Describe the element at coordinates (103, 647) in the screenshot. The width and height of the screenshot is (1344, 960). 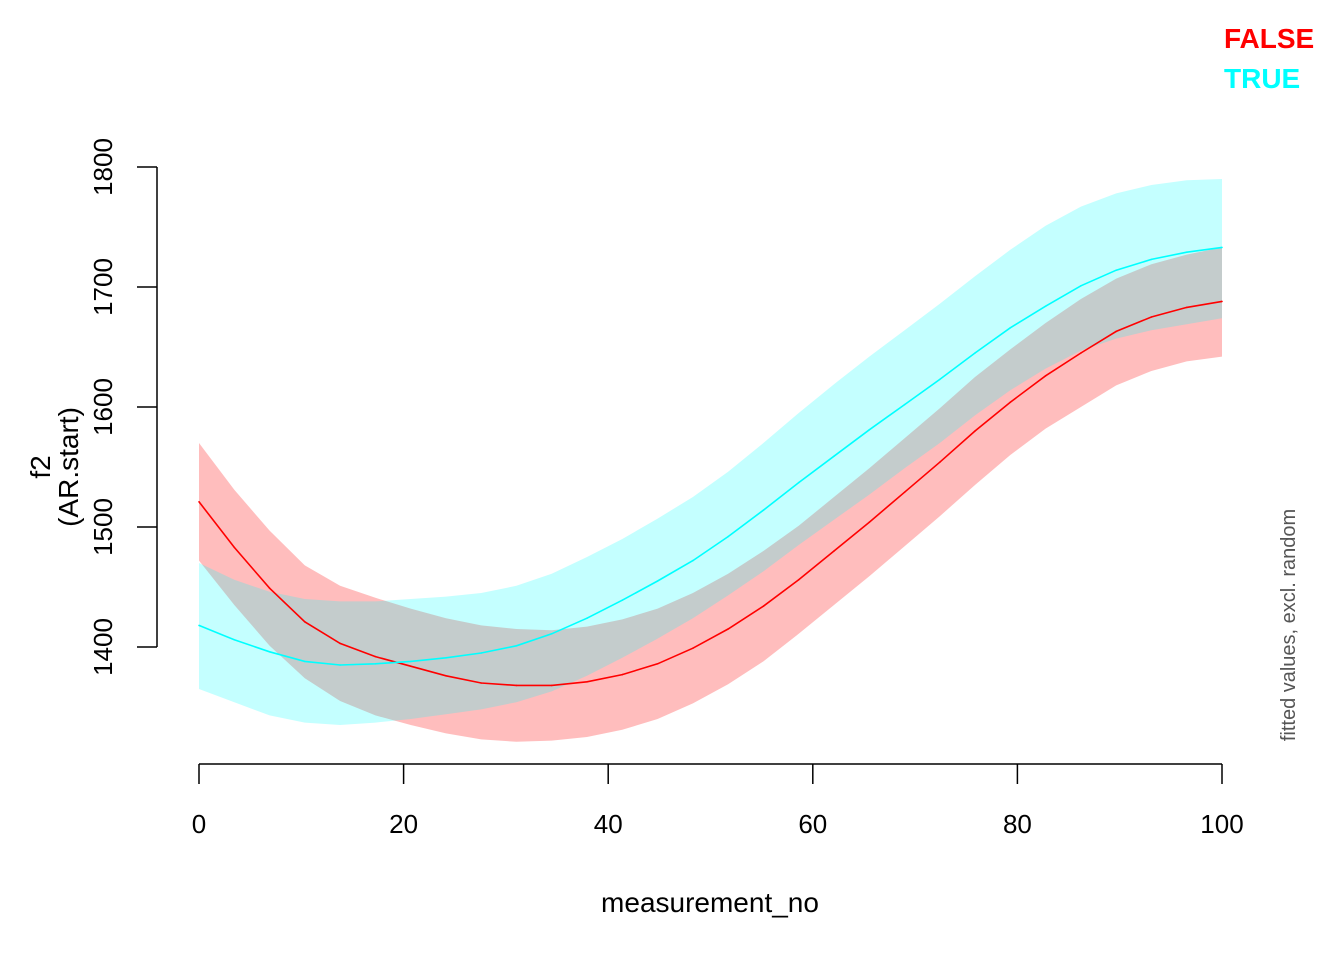
I see `y-tick-label: 1400` at that location.